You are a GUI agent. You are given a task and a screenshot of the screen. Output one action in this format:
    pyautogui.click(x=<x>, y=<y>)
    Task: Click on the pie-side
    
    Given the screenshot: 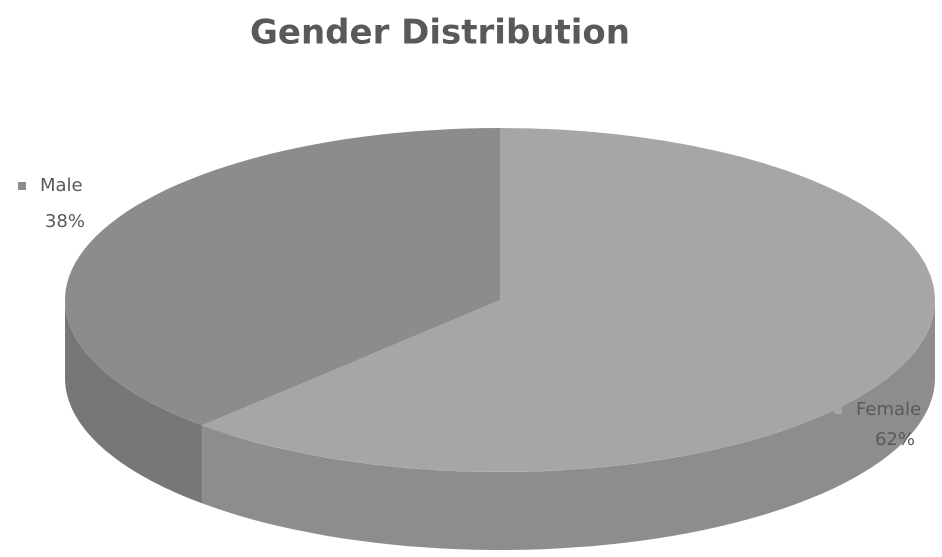 What is the action you would take?
    pyautogui.click(x=134, y=402)
    